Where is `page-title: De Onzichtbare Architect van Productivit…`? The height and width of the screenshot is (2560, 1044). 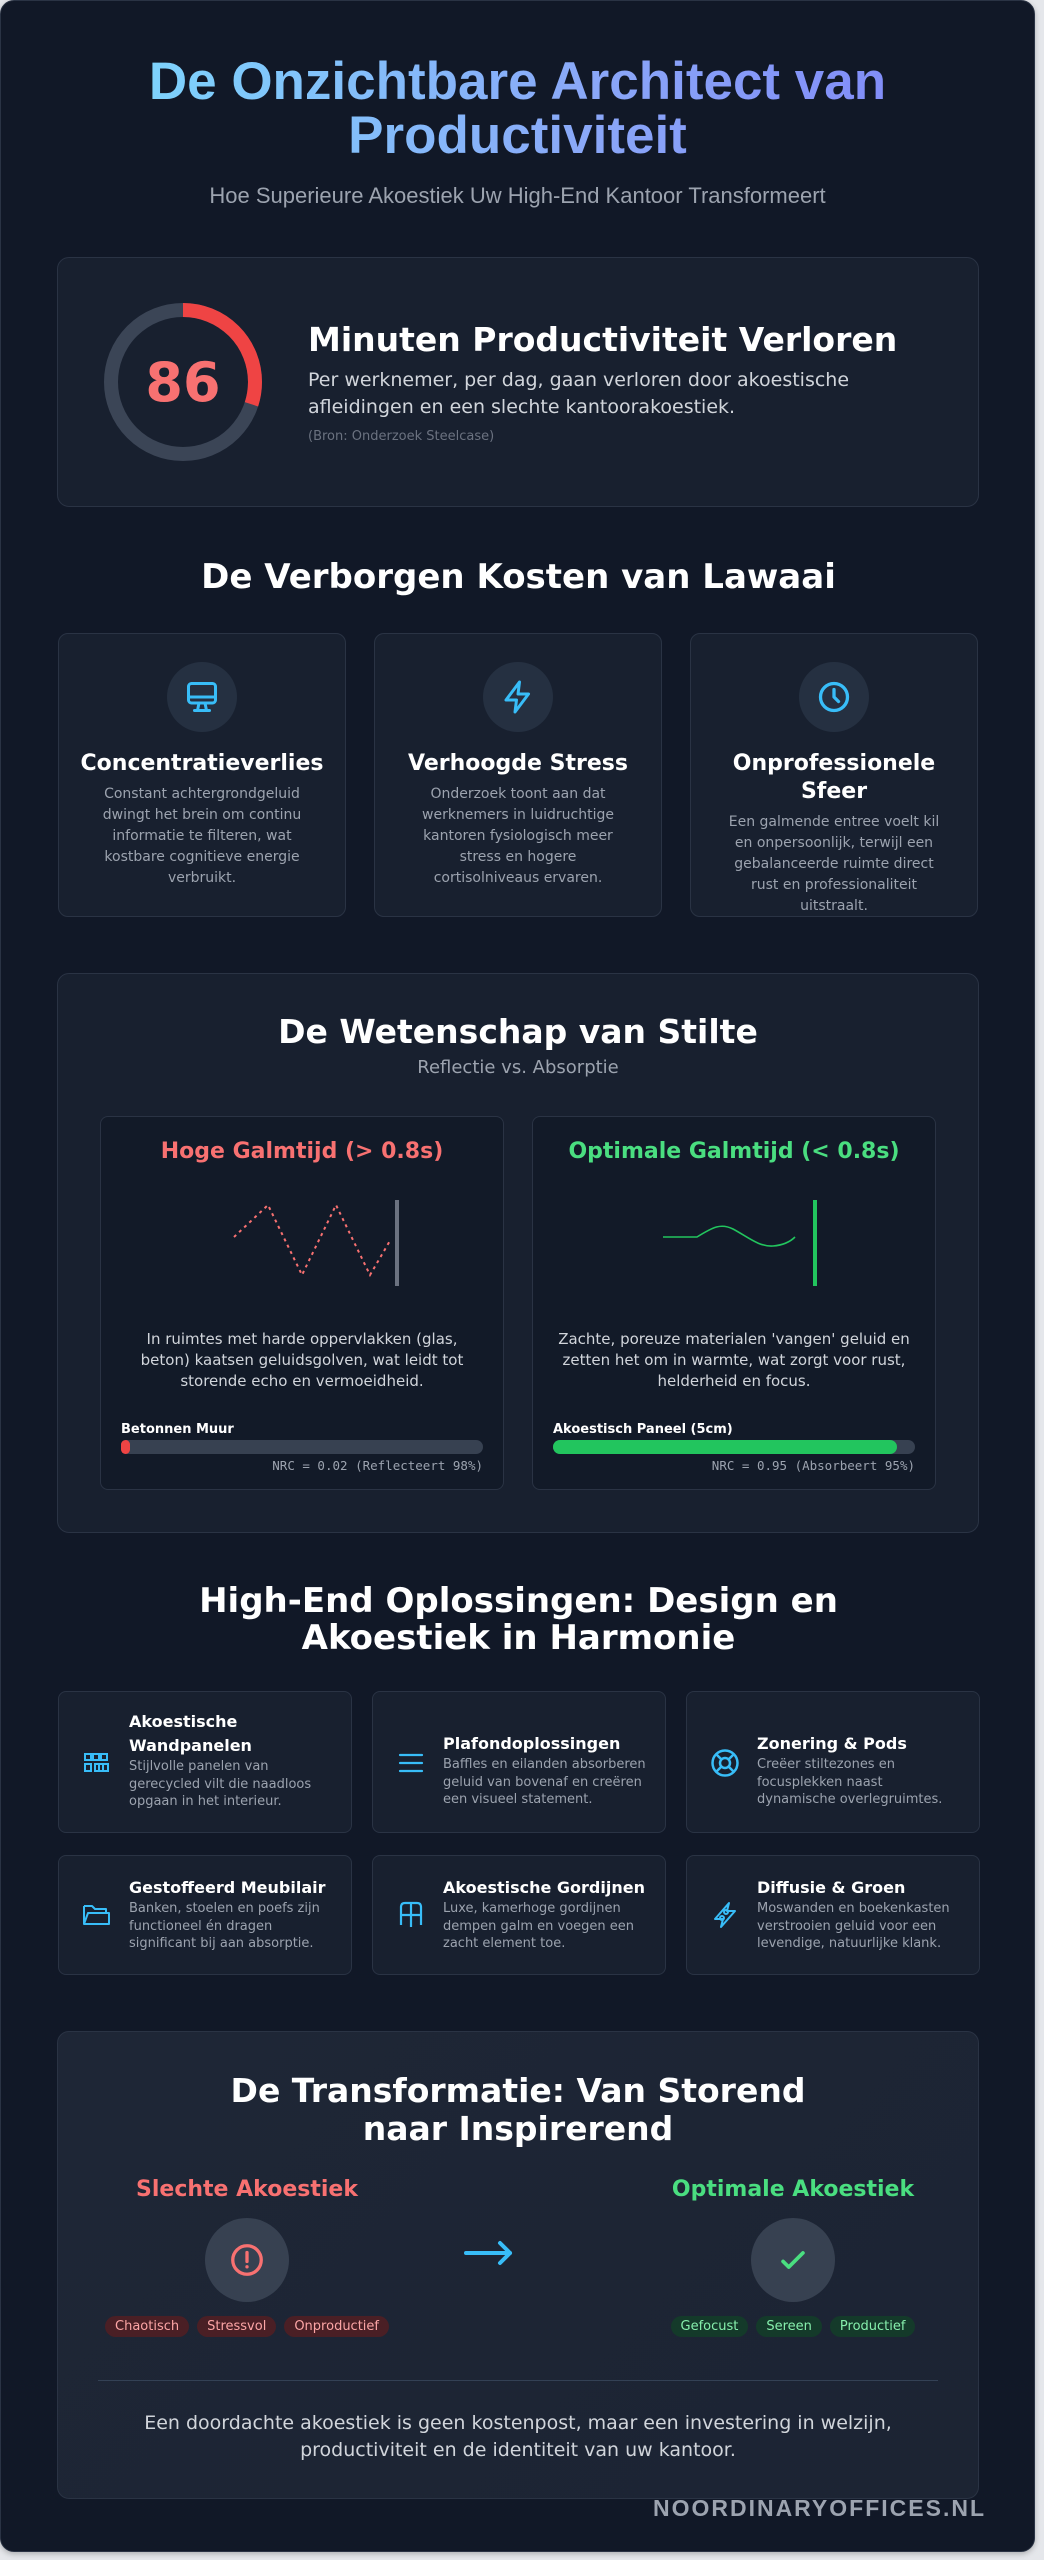
page-title: De Onzichtbare Architect van Productivit… is located at coordinates (518, 109).